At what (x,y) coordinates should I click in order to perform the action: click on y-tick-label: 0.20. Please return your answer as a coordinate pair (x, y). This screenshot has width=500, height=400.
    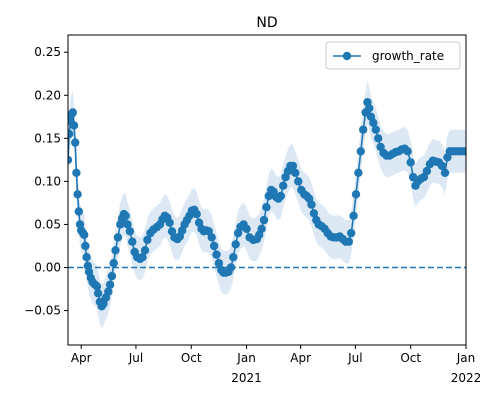
    Looking at the image, I should click on (47, 95).